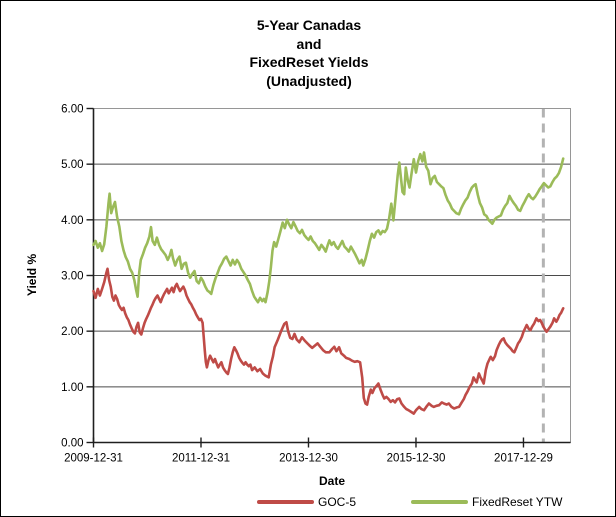 This screenshot has width=616, height=517. What do you see at coordinates (72, 221) in the screenshot?
I see `y-tick-label: 4.00` at bounding box center [72, 221].